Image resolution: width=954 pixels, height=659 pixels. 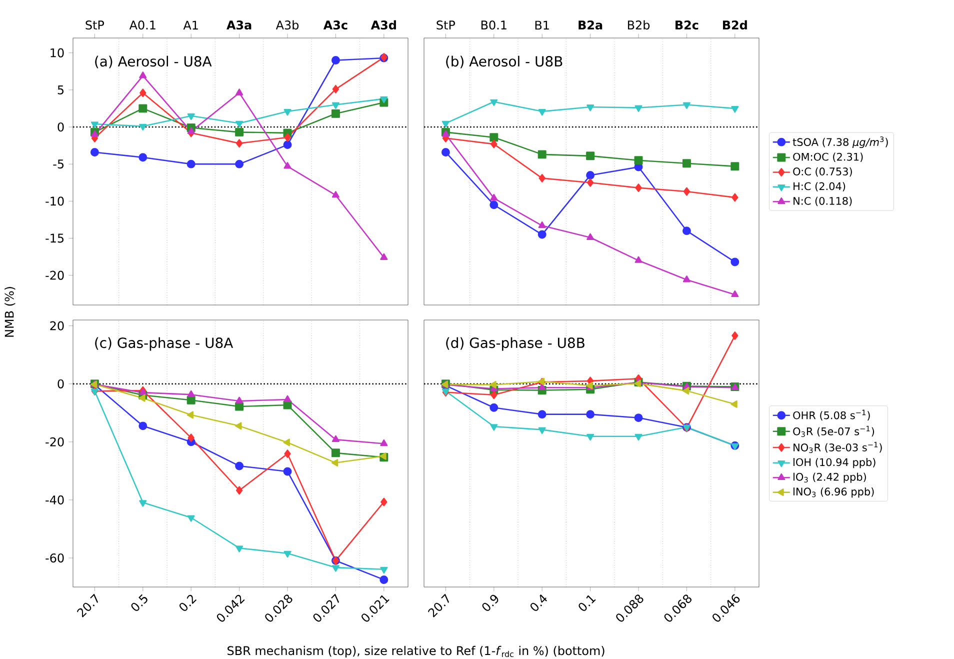 I want to click on x-tick-label: A3b, so click(x=287, y=25).